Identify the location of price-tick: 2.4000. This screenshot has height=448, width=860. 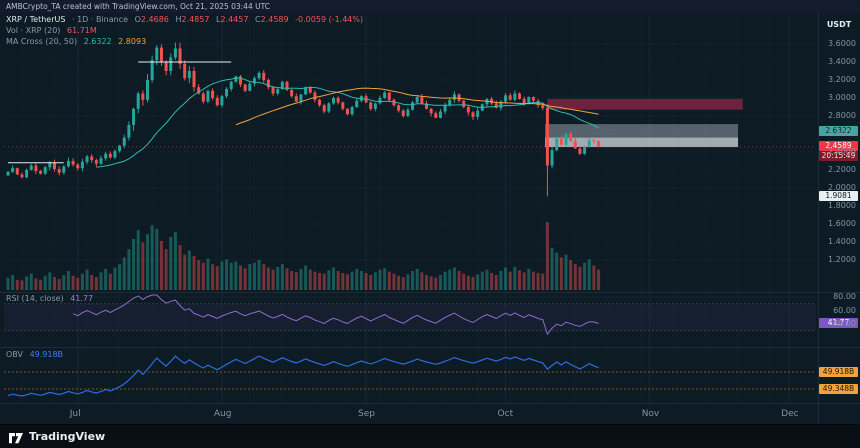
(842, 151).